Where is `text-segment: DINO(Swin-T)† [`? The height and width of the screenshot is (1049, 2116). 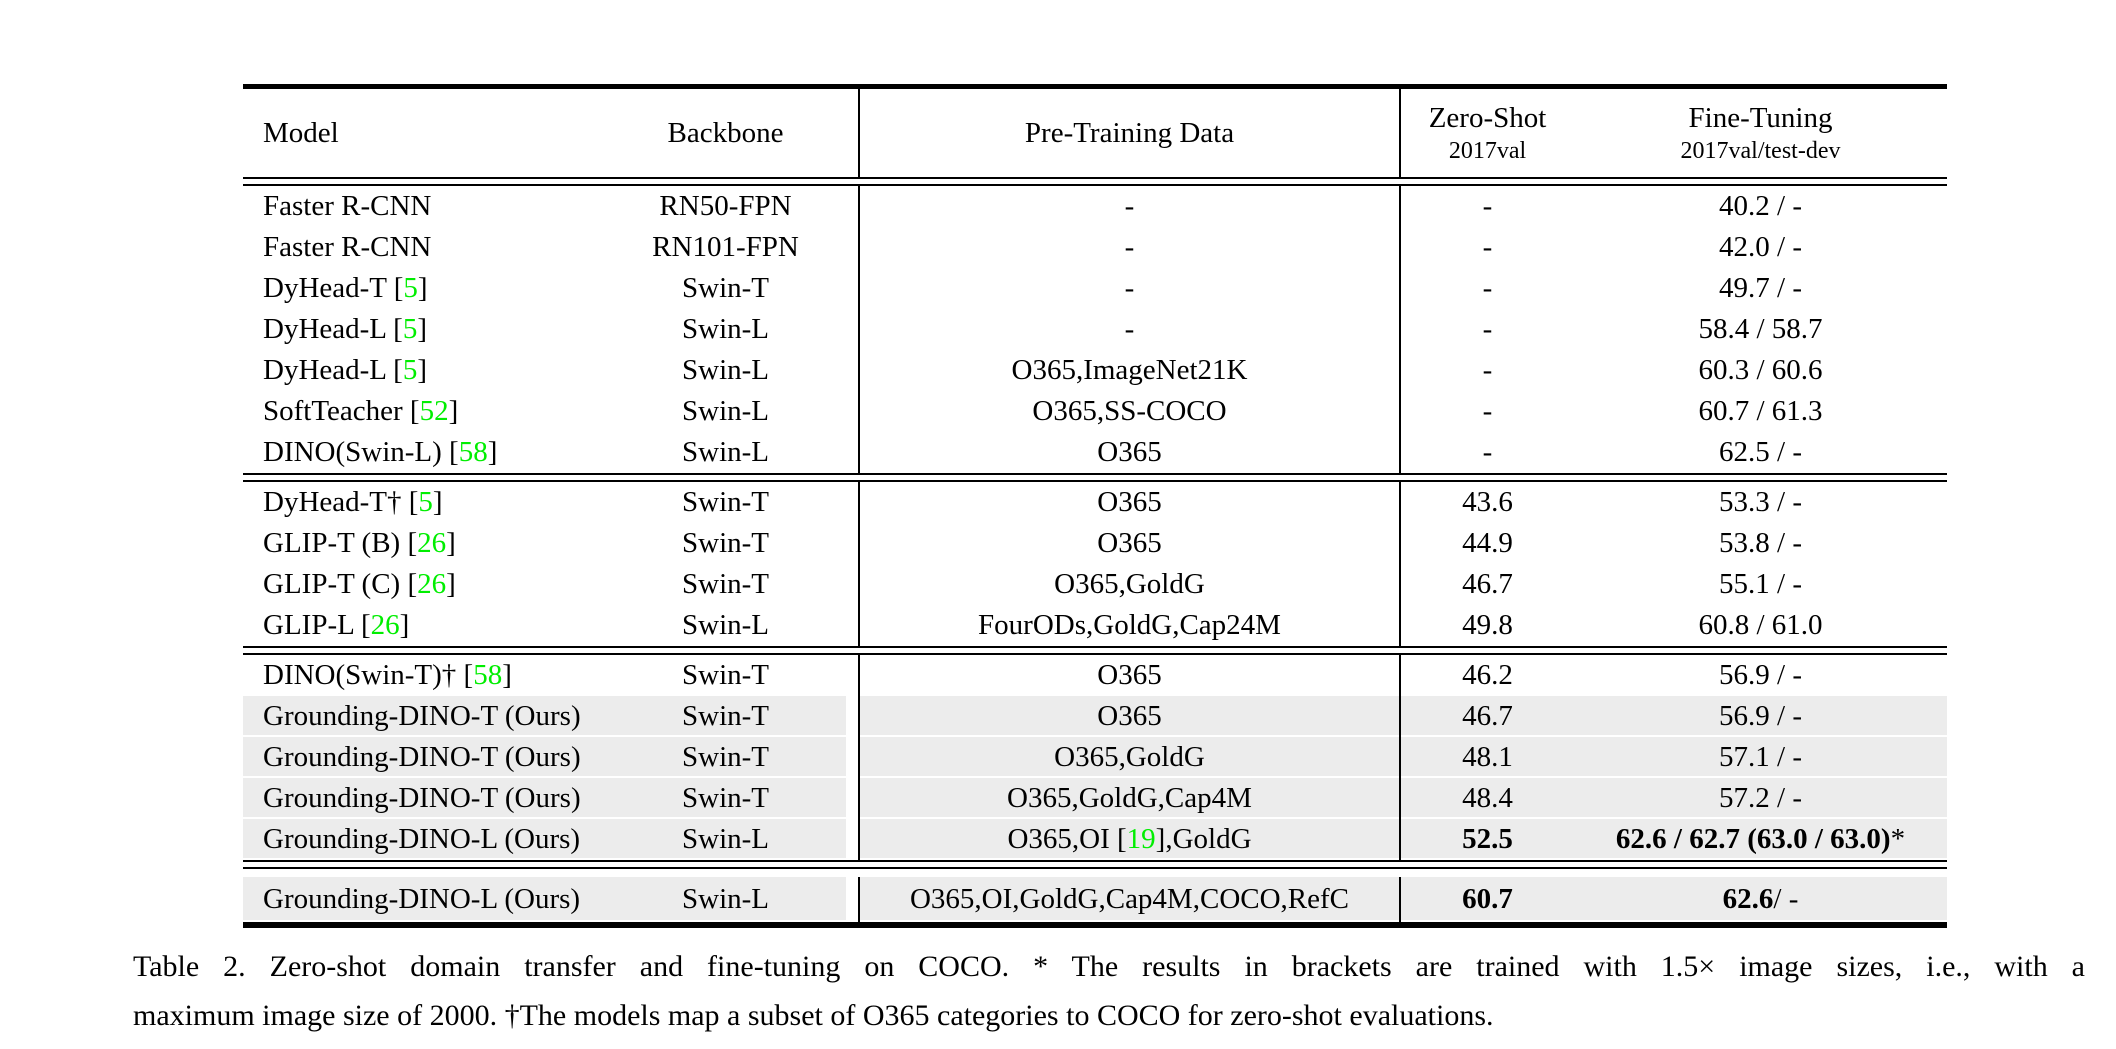
text-segment: DINO(Swin-T)† [ is located at coordinates (368, 675).